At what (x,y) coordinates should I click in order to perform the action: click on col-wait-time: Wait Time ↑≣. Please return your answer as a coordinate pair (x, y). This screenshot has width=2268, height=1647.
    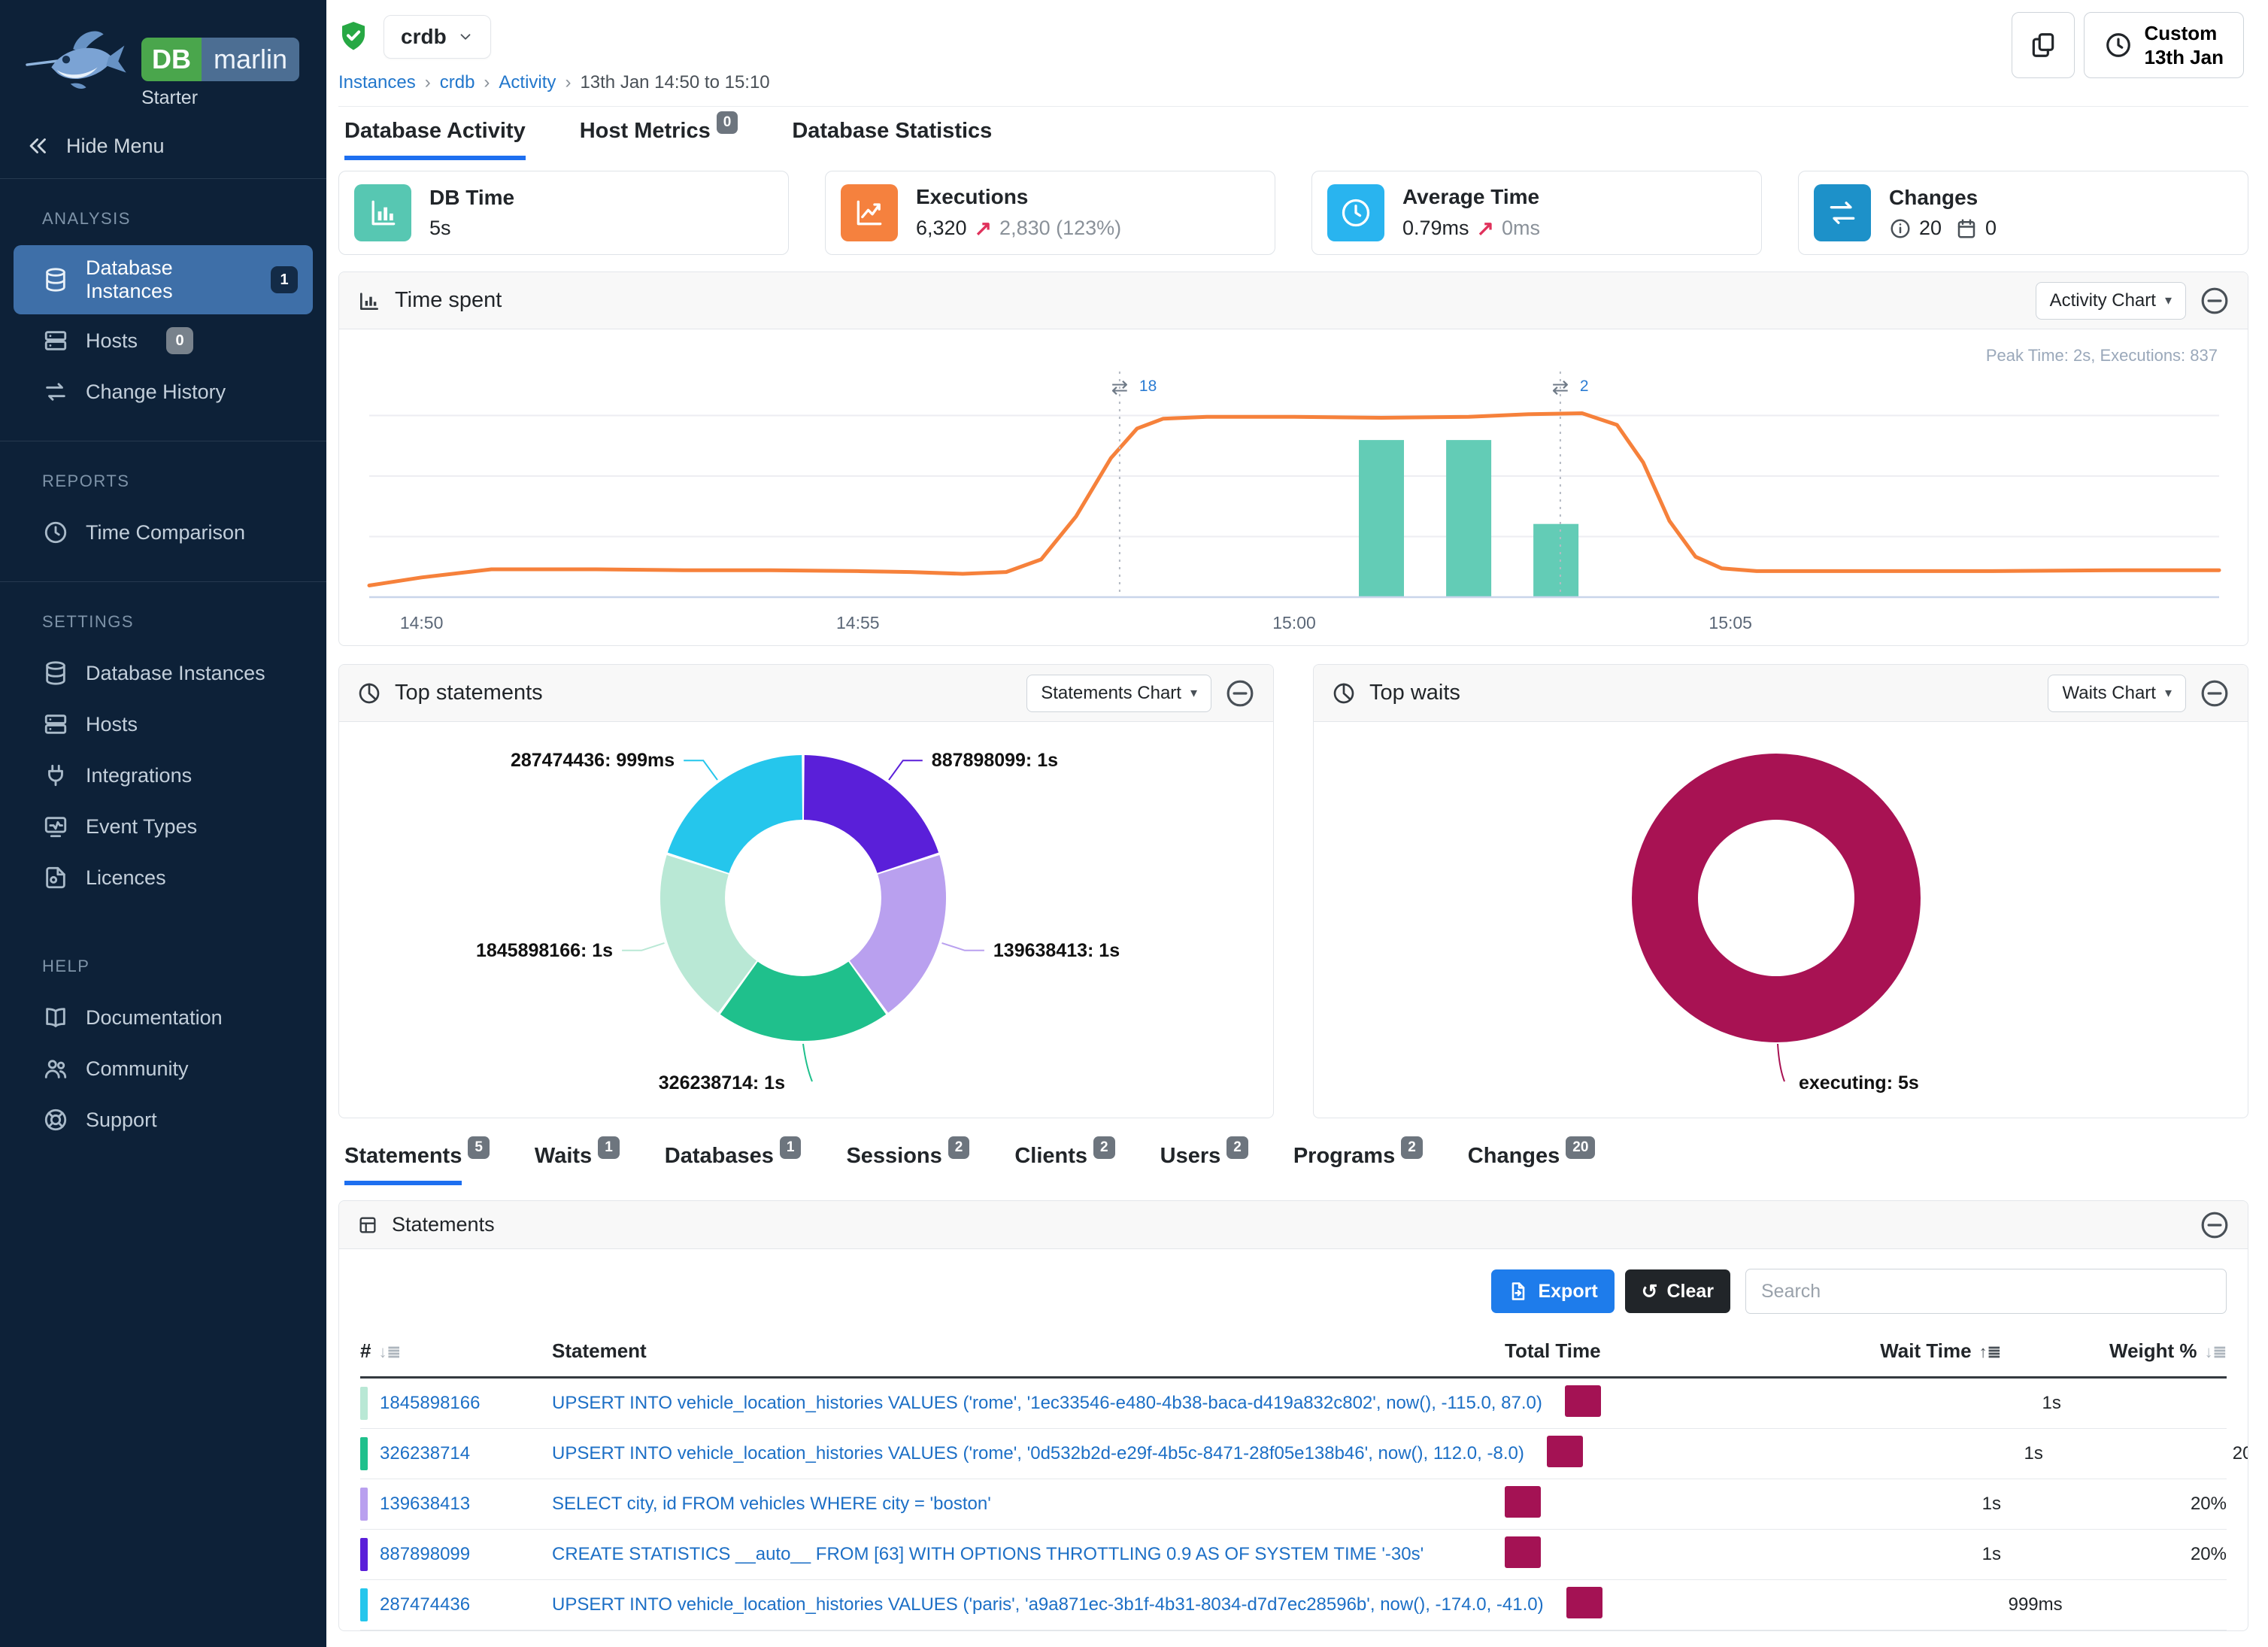
    Looking at the image, I should click on (1940, 1350).